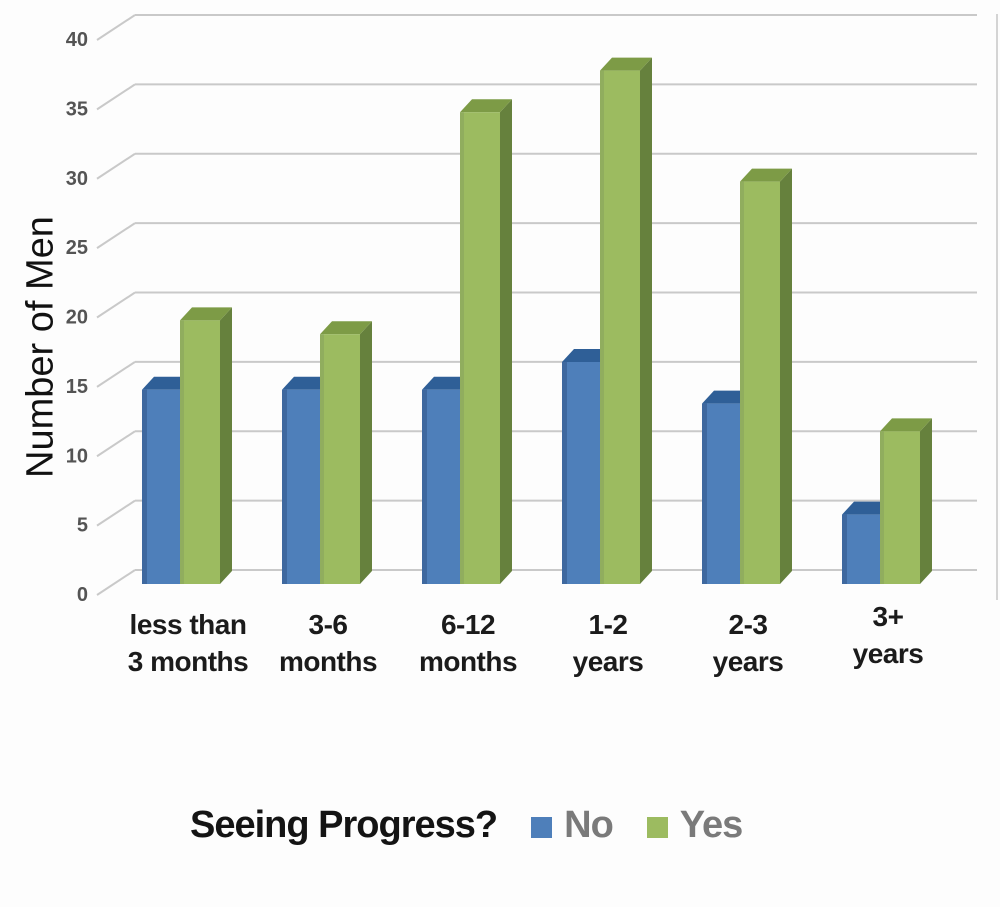  I want to click on y-tick-label: 10, so click(77, 456).